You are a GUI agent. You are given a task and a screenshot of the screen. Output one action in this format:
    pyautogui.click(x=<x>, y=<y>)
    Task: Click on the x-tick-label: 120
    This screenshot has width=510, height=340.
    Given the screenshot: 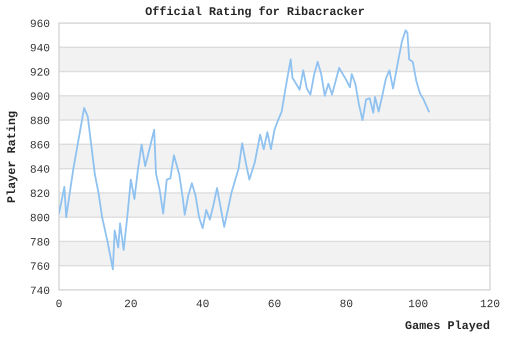 What is the action you would take?
    pyautogui.click(x=490, y=304)
    